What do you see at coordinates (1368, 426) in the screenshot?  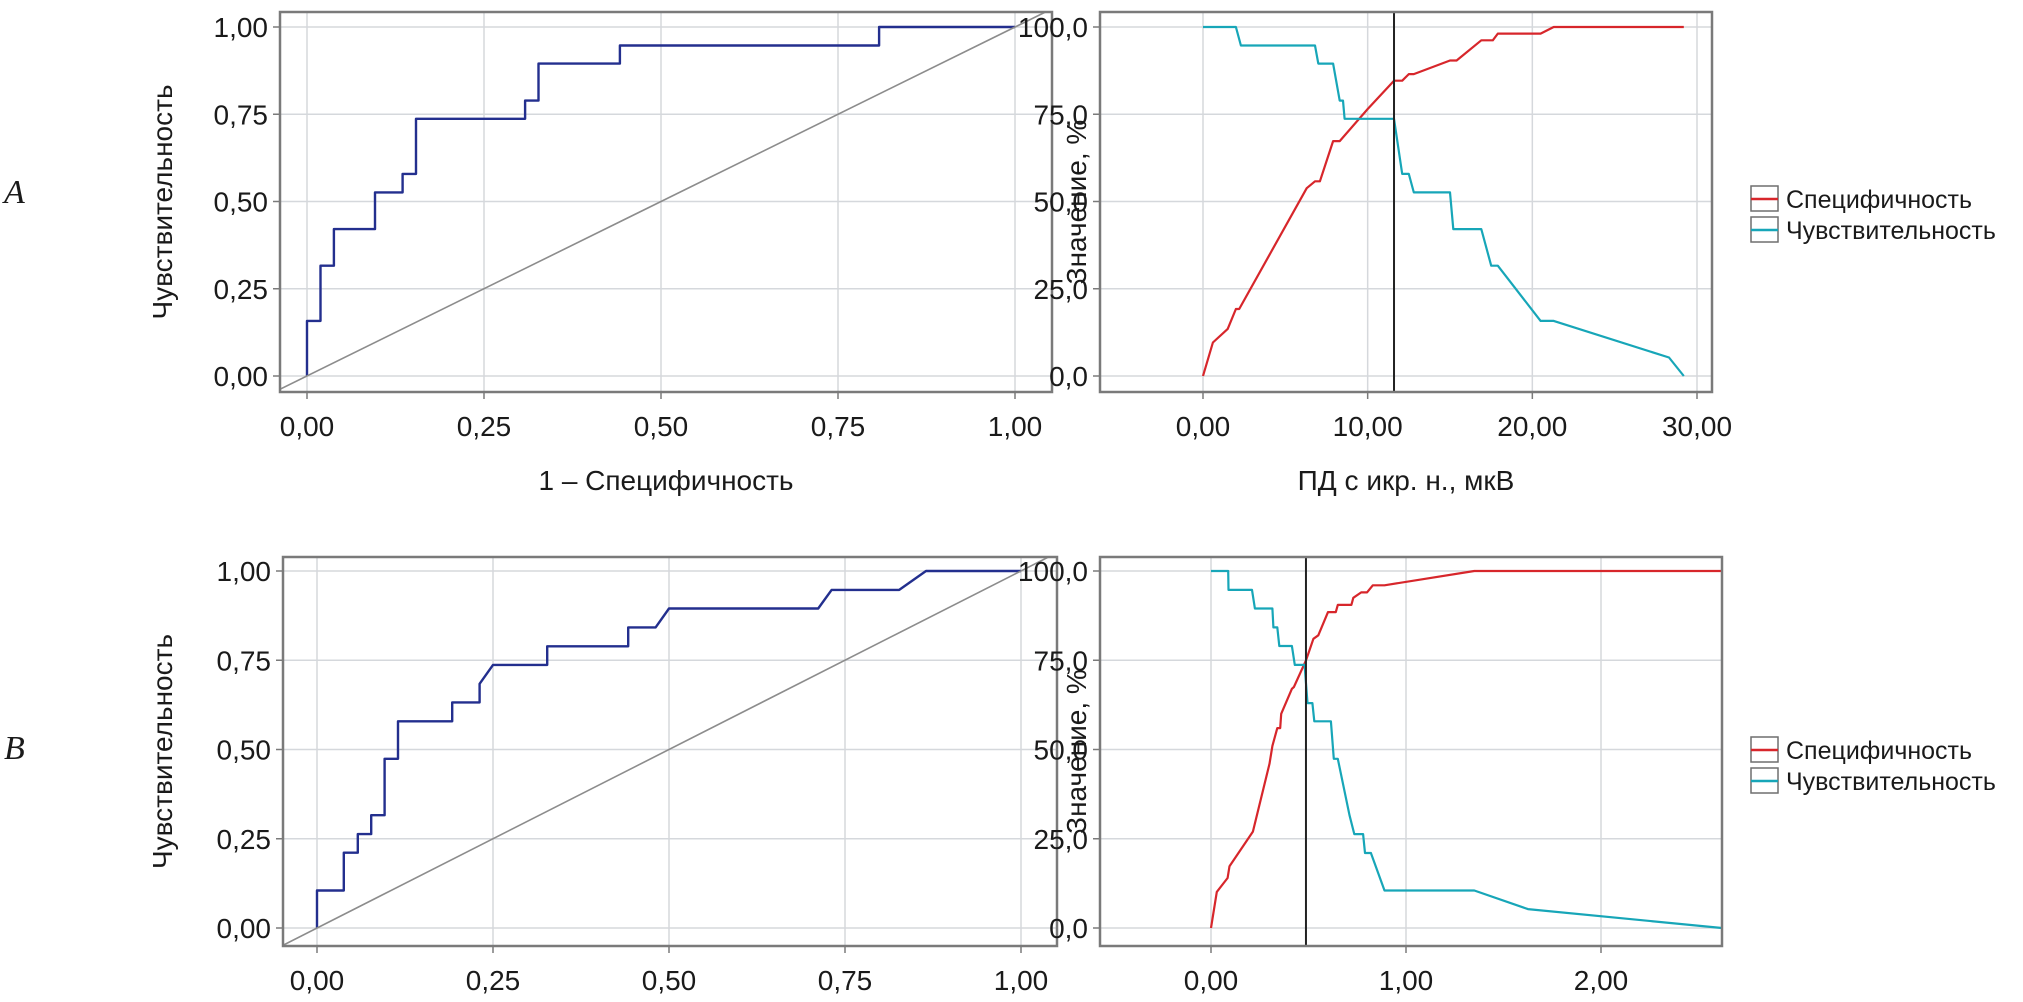 I see `x-tick-label: 10,00` at bounding box center [1368, 426].